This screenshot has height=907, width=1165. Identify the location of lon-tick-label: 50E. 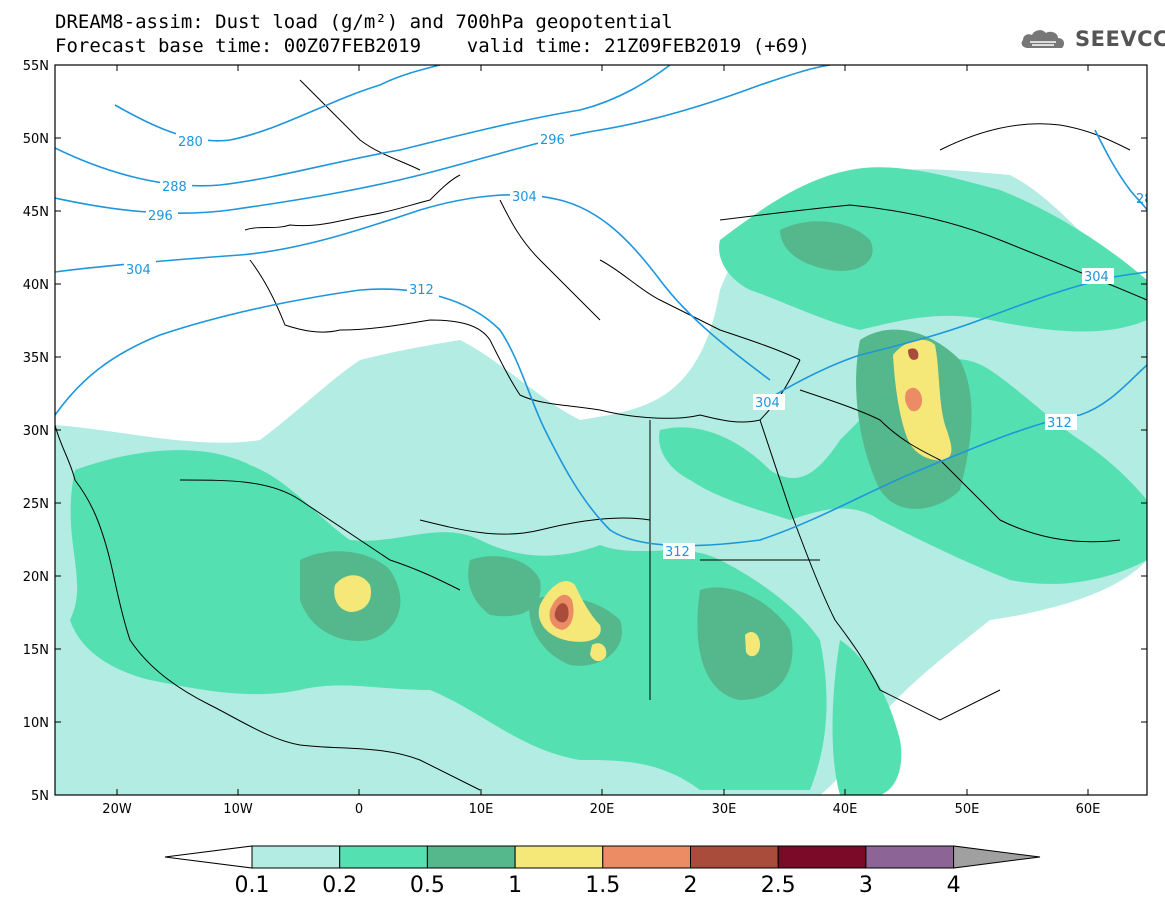
(967, 809).